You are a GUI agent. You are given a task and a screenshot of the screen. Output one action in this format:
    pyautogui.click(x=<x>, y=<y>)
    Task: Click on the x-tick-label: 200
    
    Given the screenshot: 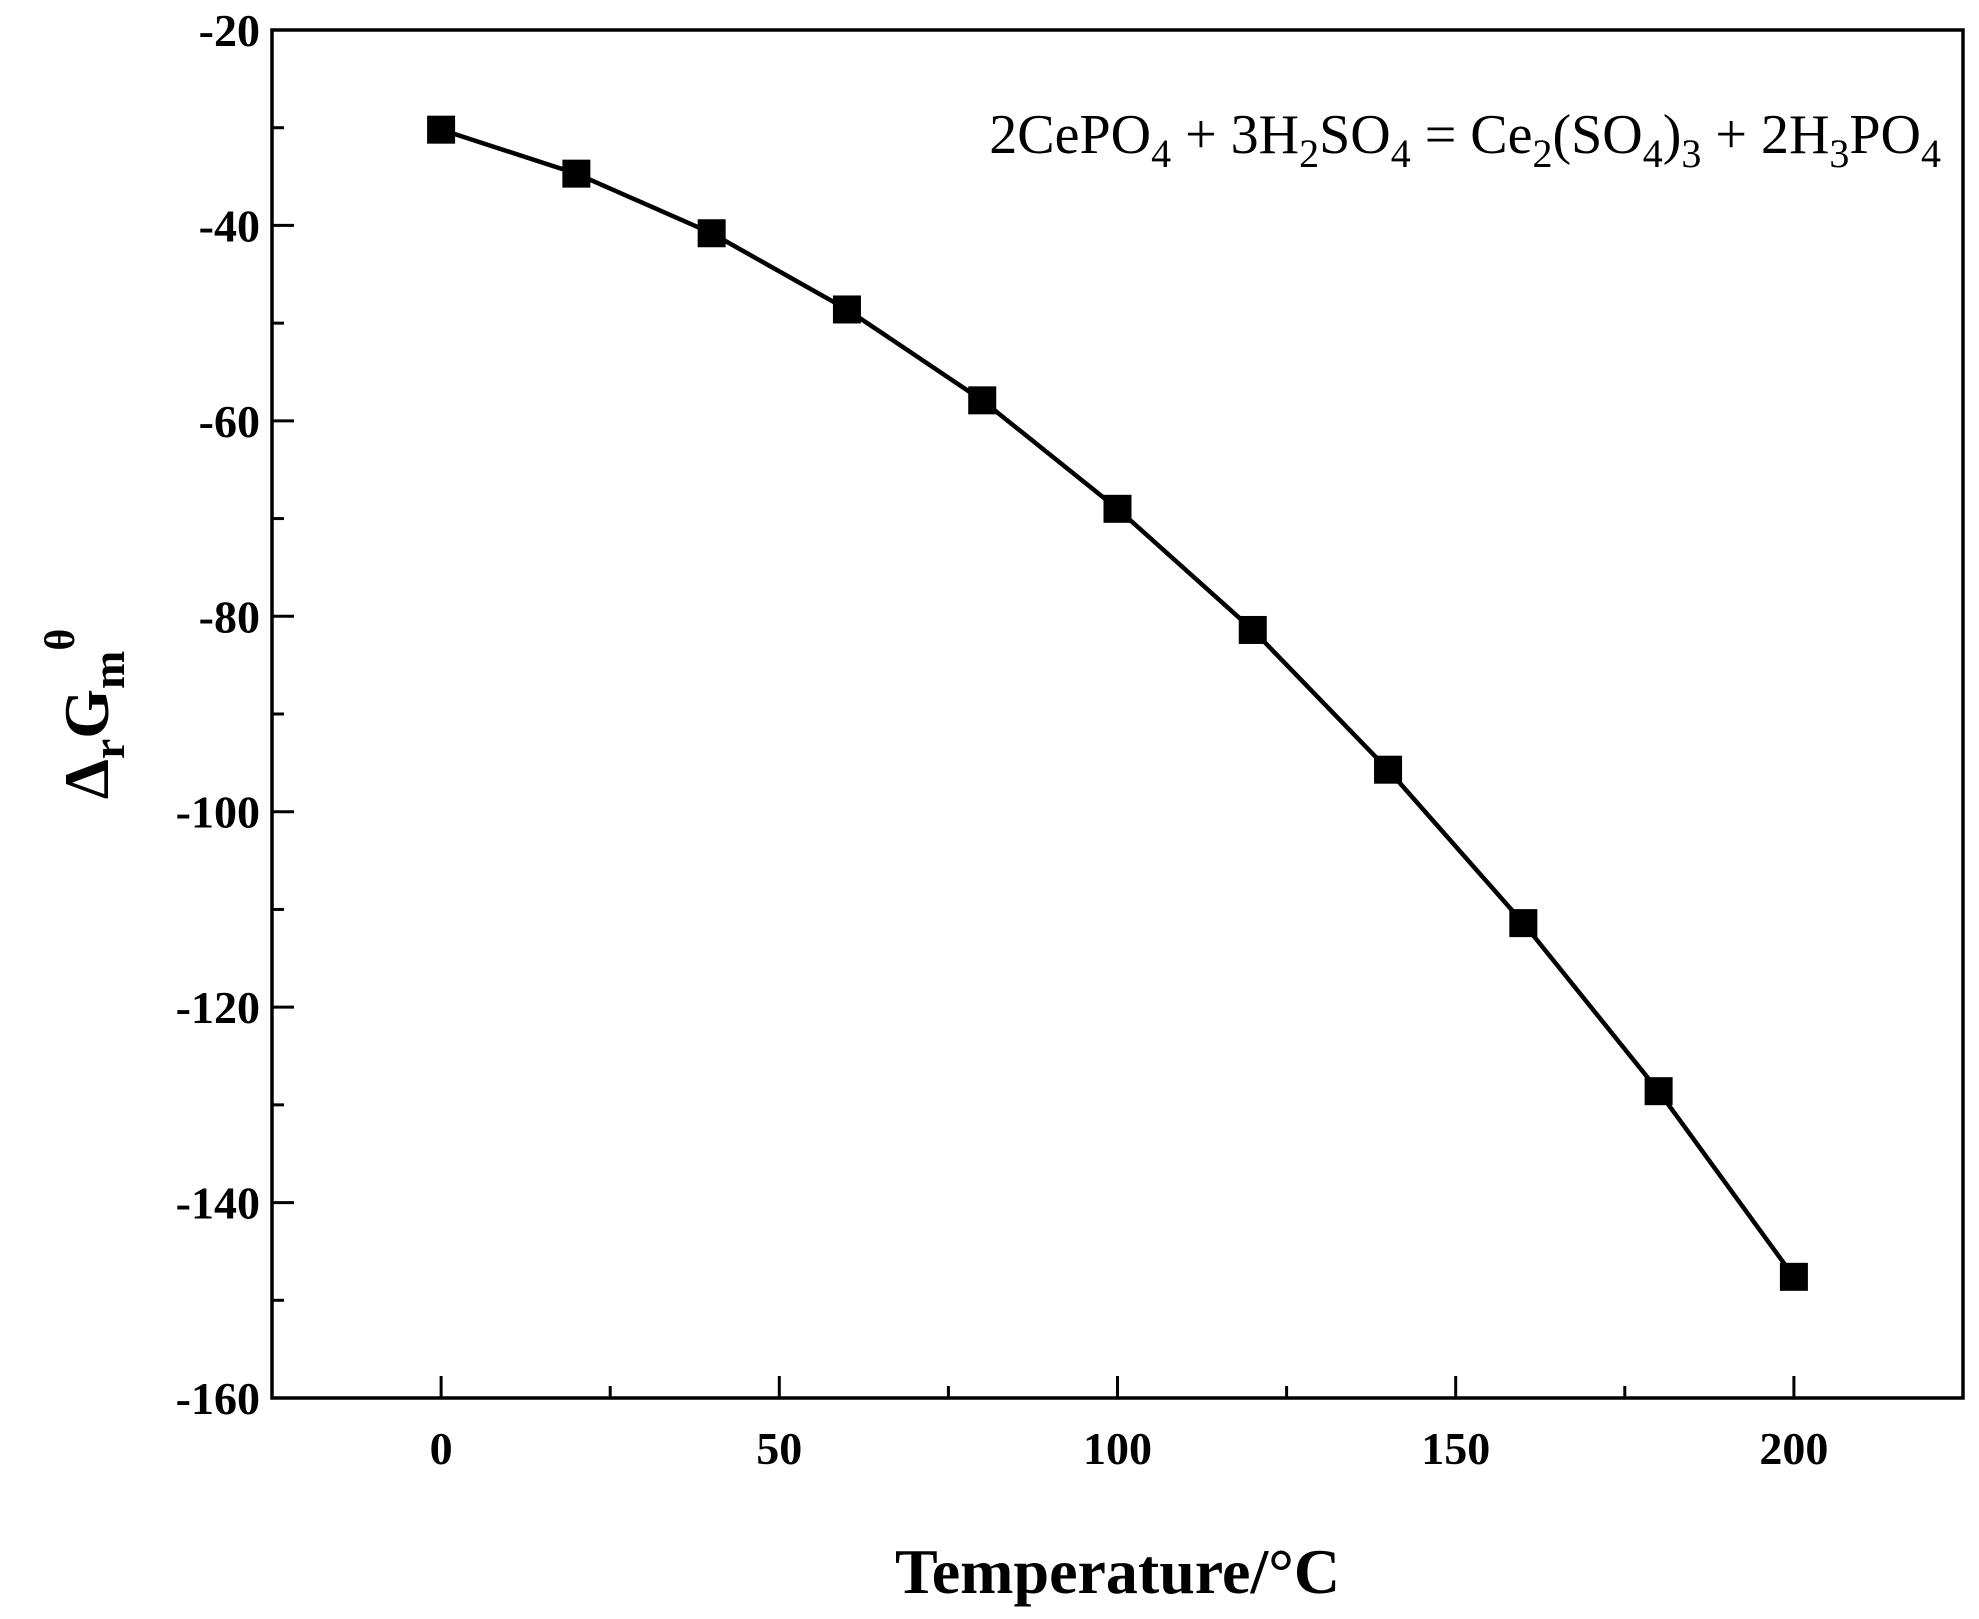 What is the action you would take?
    pyautogui.click(x=1793, y=1448)
    